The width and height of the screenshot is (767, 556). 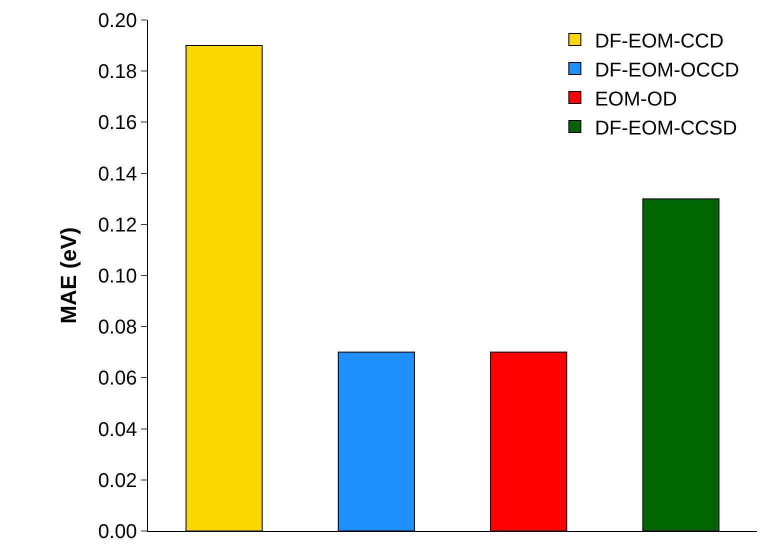 I want to click on y-tick-label: 0.20, so click(x=117, y=21).